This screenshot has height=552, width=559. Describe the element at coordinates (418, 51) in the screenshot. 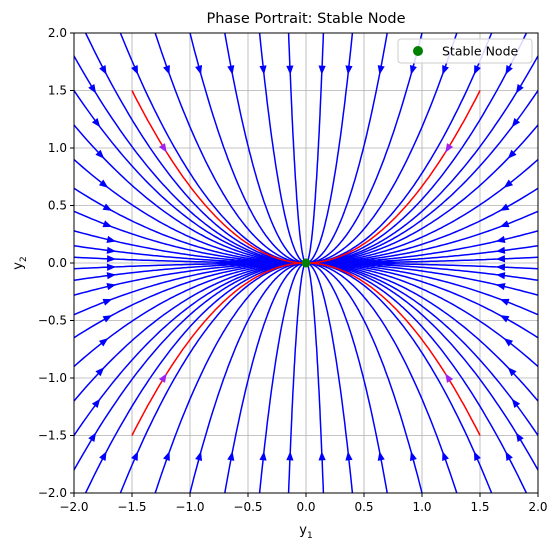

I see `legend-marker` at that location.